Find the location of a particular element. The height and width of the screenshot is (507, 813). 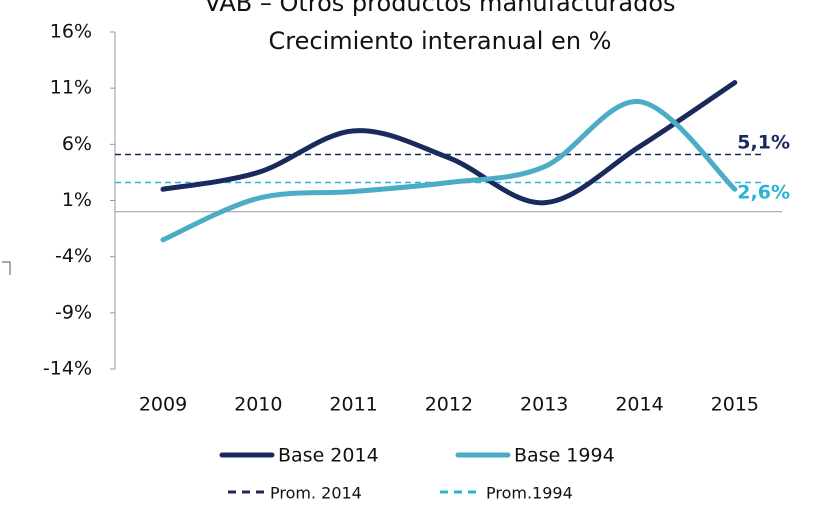

x-tick-label: 2009 is located at coordinates (163, 405).